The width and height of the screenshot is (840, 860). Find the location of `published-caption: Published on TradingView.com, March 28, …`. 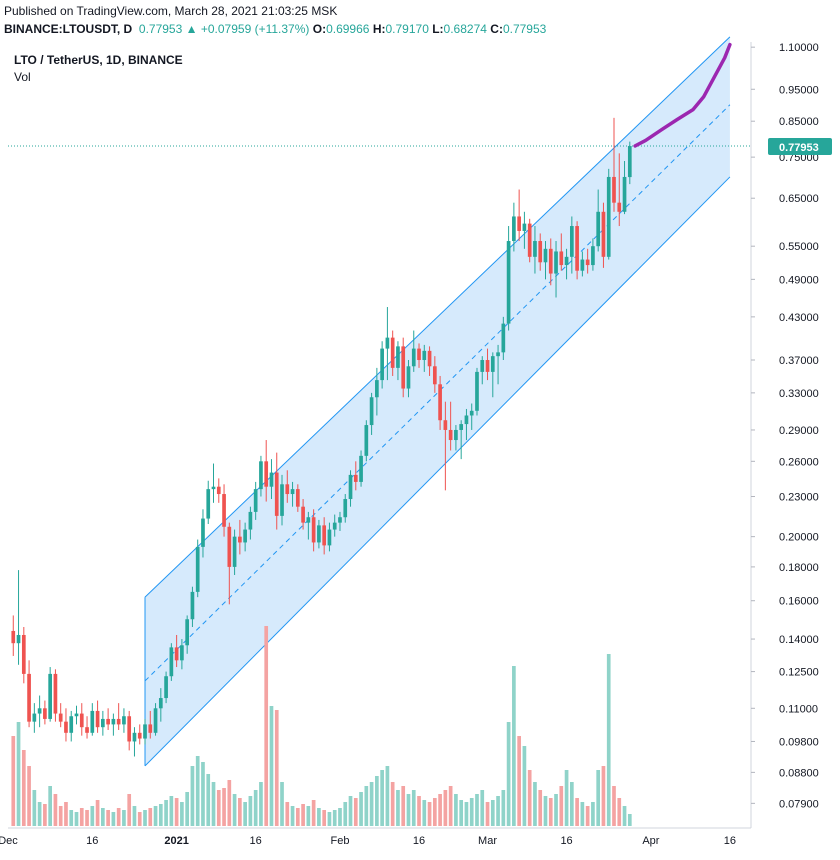

published-caption: Published on TradingView.com, March 28, … is located at coordinates (171, 11).